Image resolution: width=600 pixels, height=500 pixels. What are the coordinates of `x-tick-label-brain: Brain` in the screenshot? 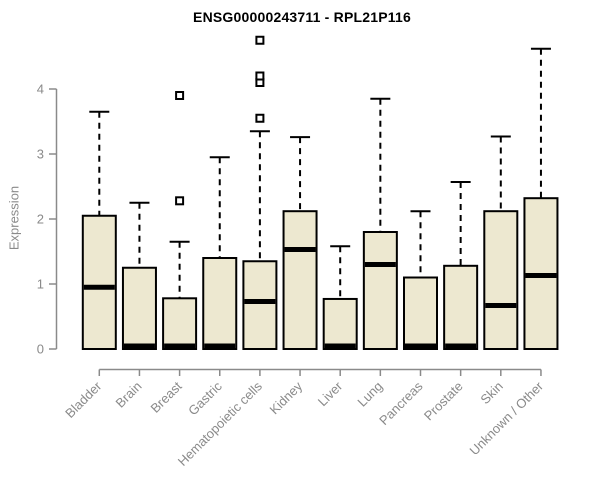 It's located at (128, 395).